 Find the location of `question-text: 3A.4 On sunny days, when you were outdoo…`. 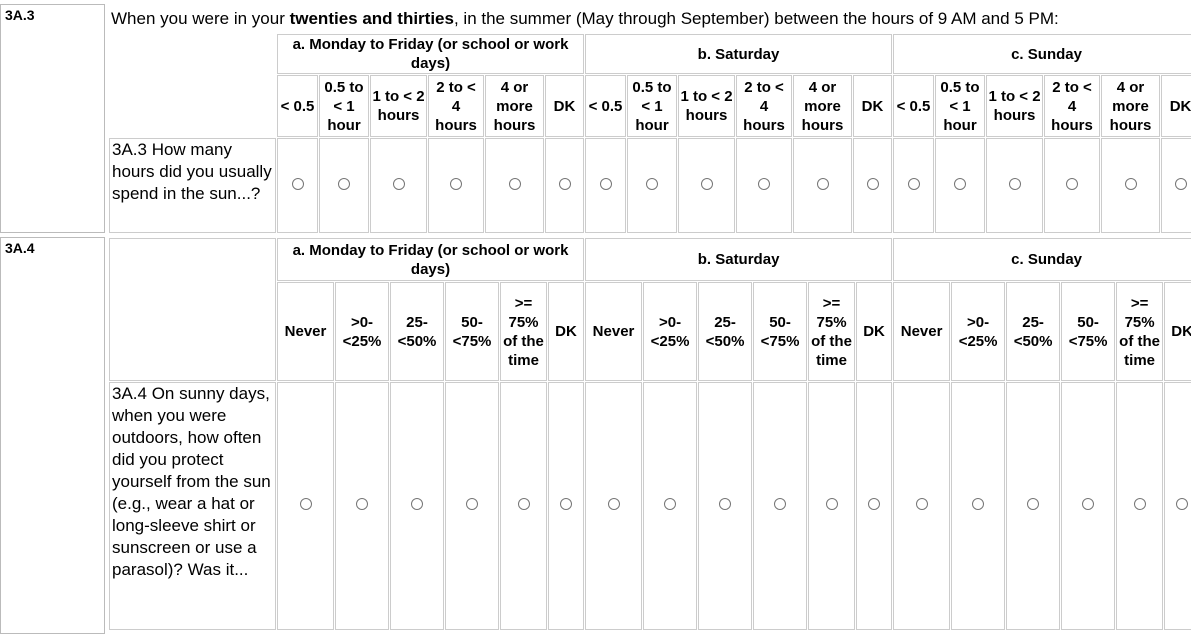

question-text: 3A.4 On sunny days, when you were outdoo… is located at coordinates (192, 506).